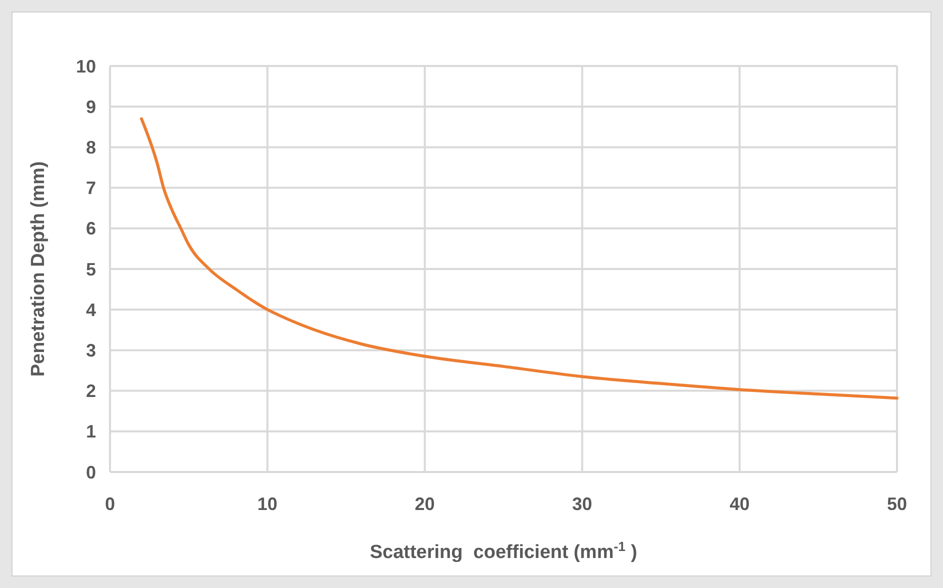  I want to click on x-tick-label: 40, so click(740, 504).